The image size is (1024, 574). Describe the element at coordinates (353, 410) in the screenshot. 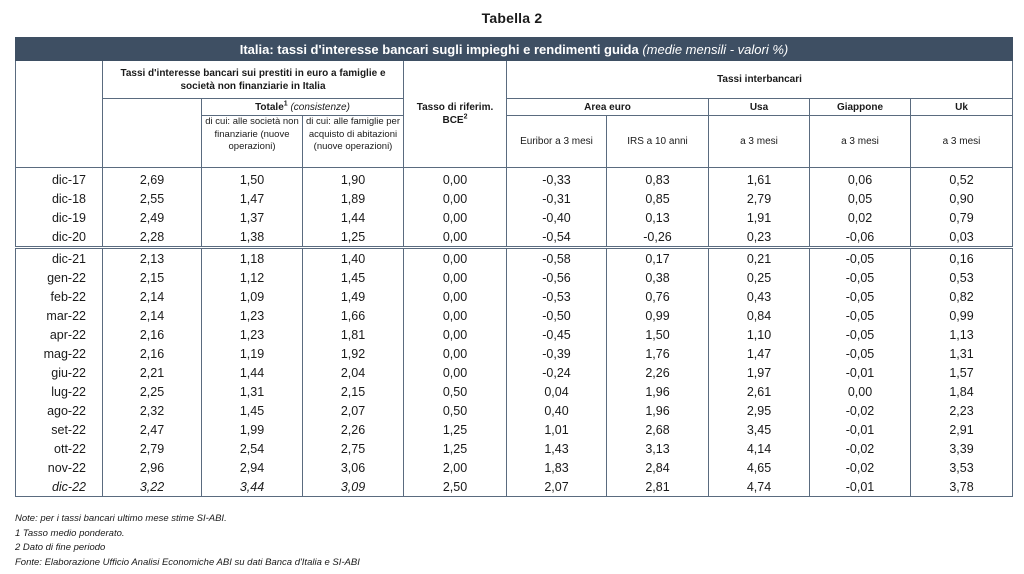

I see `table-cell: 2,07` at that location.